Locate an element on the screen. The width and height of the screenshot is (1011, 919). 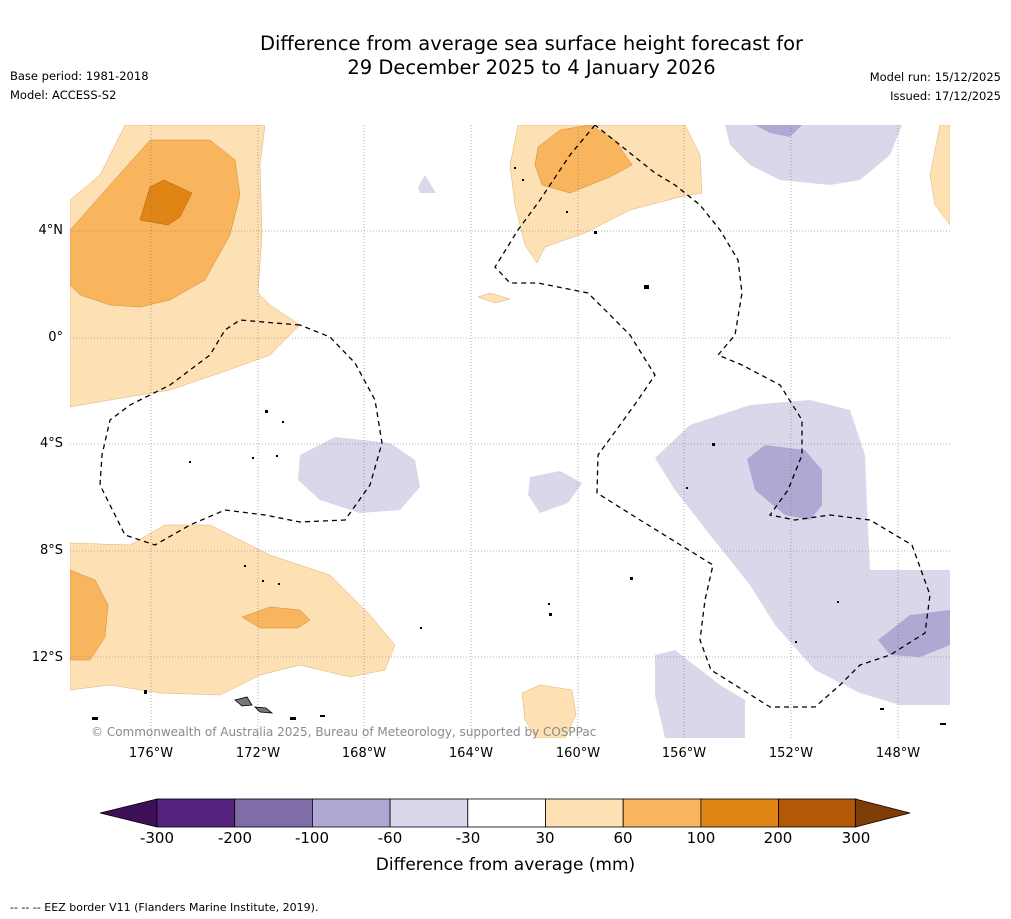
colorbar is located at coordinates (505, 813).